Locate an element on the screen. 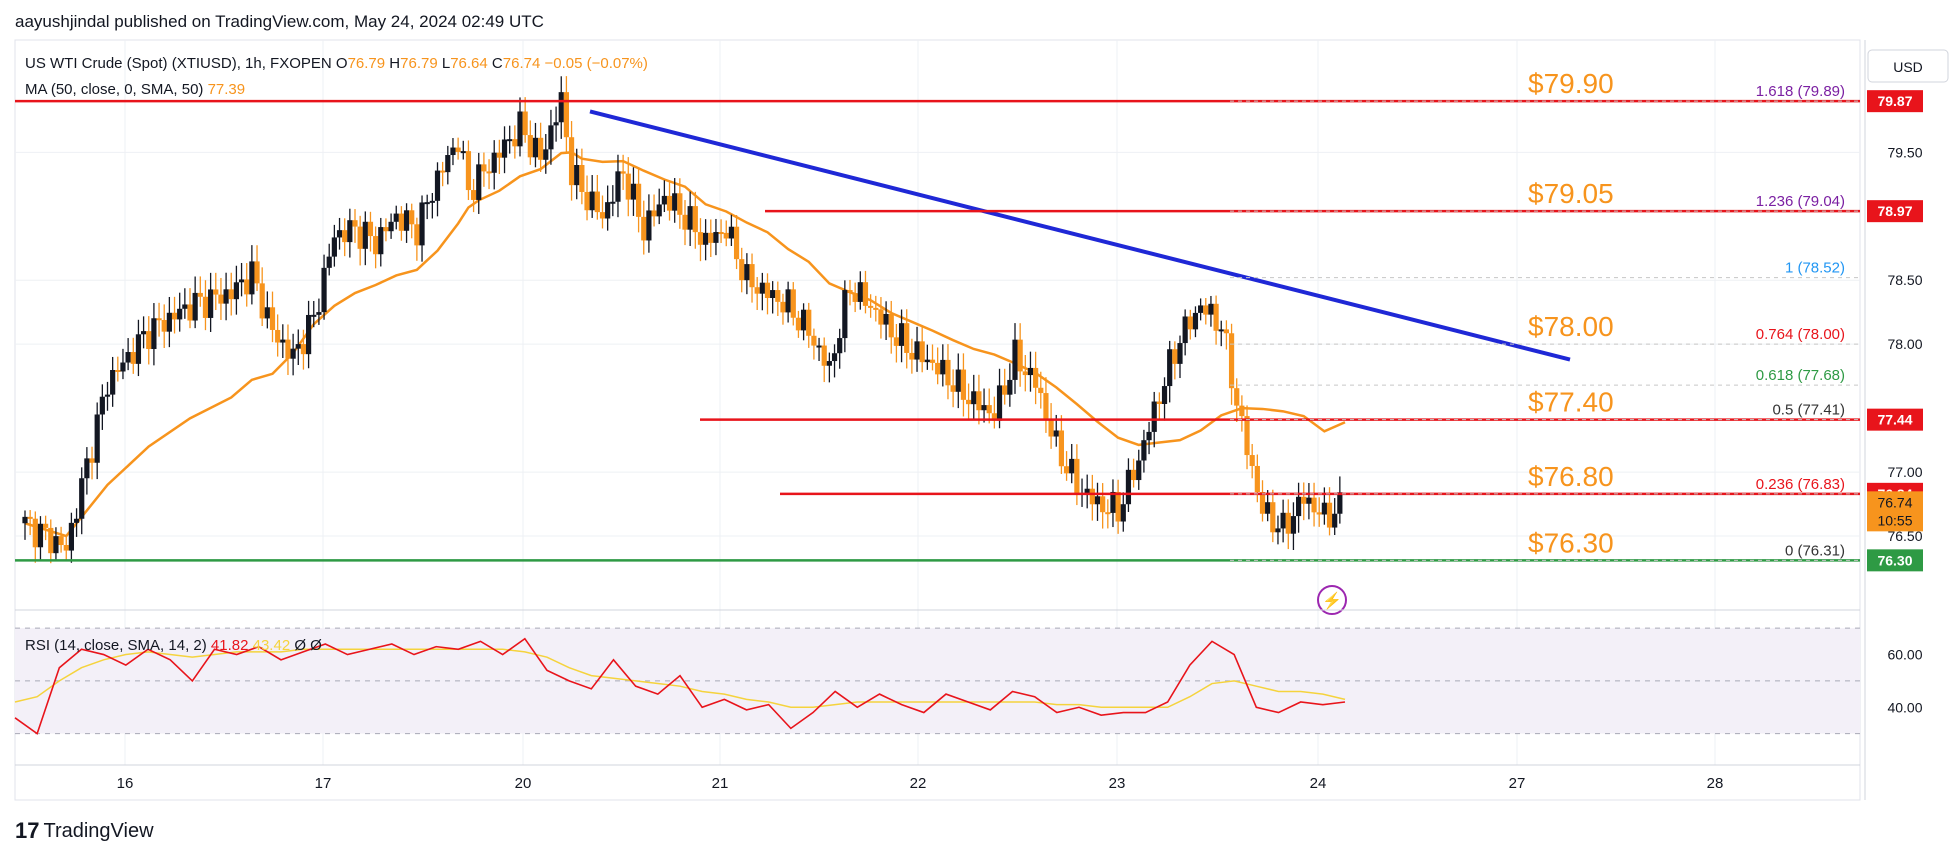 This screenshot has width=1950, height=856. x-tick-label: 23 is located at coordinates (1117, 783).